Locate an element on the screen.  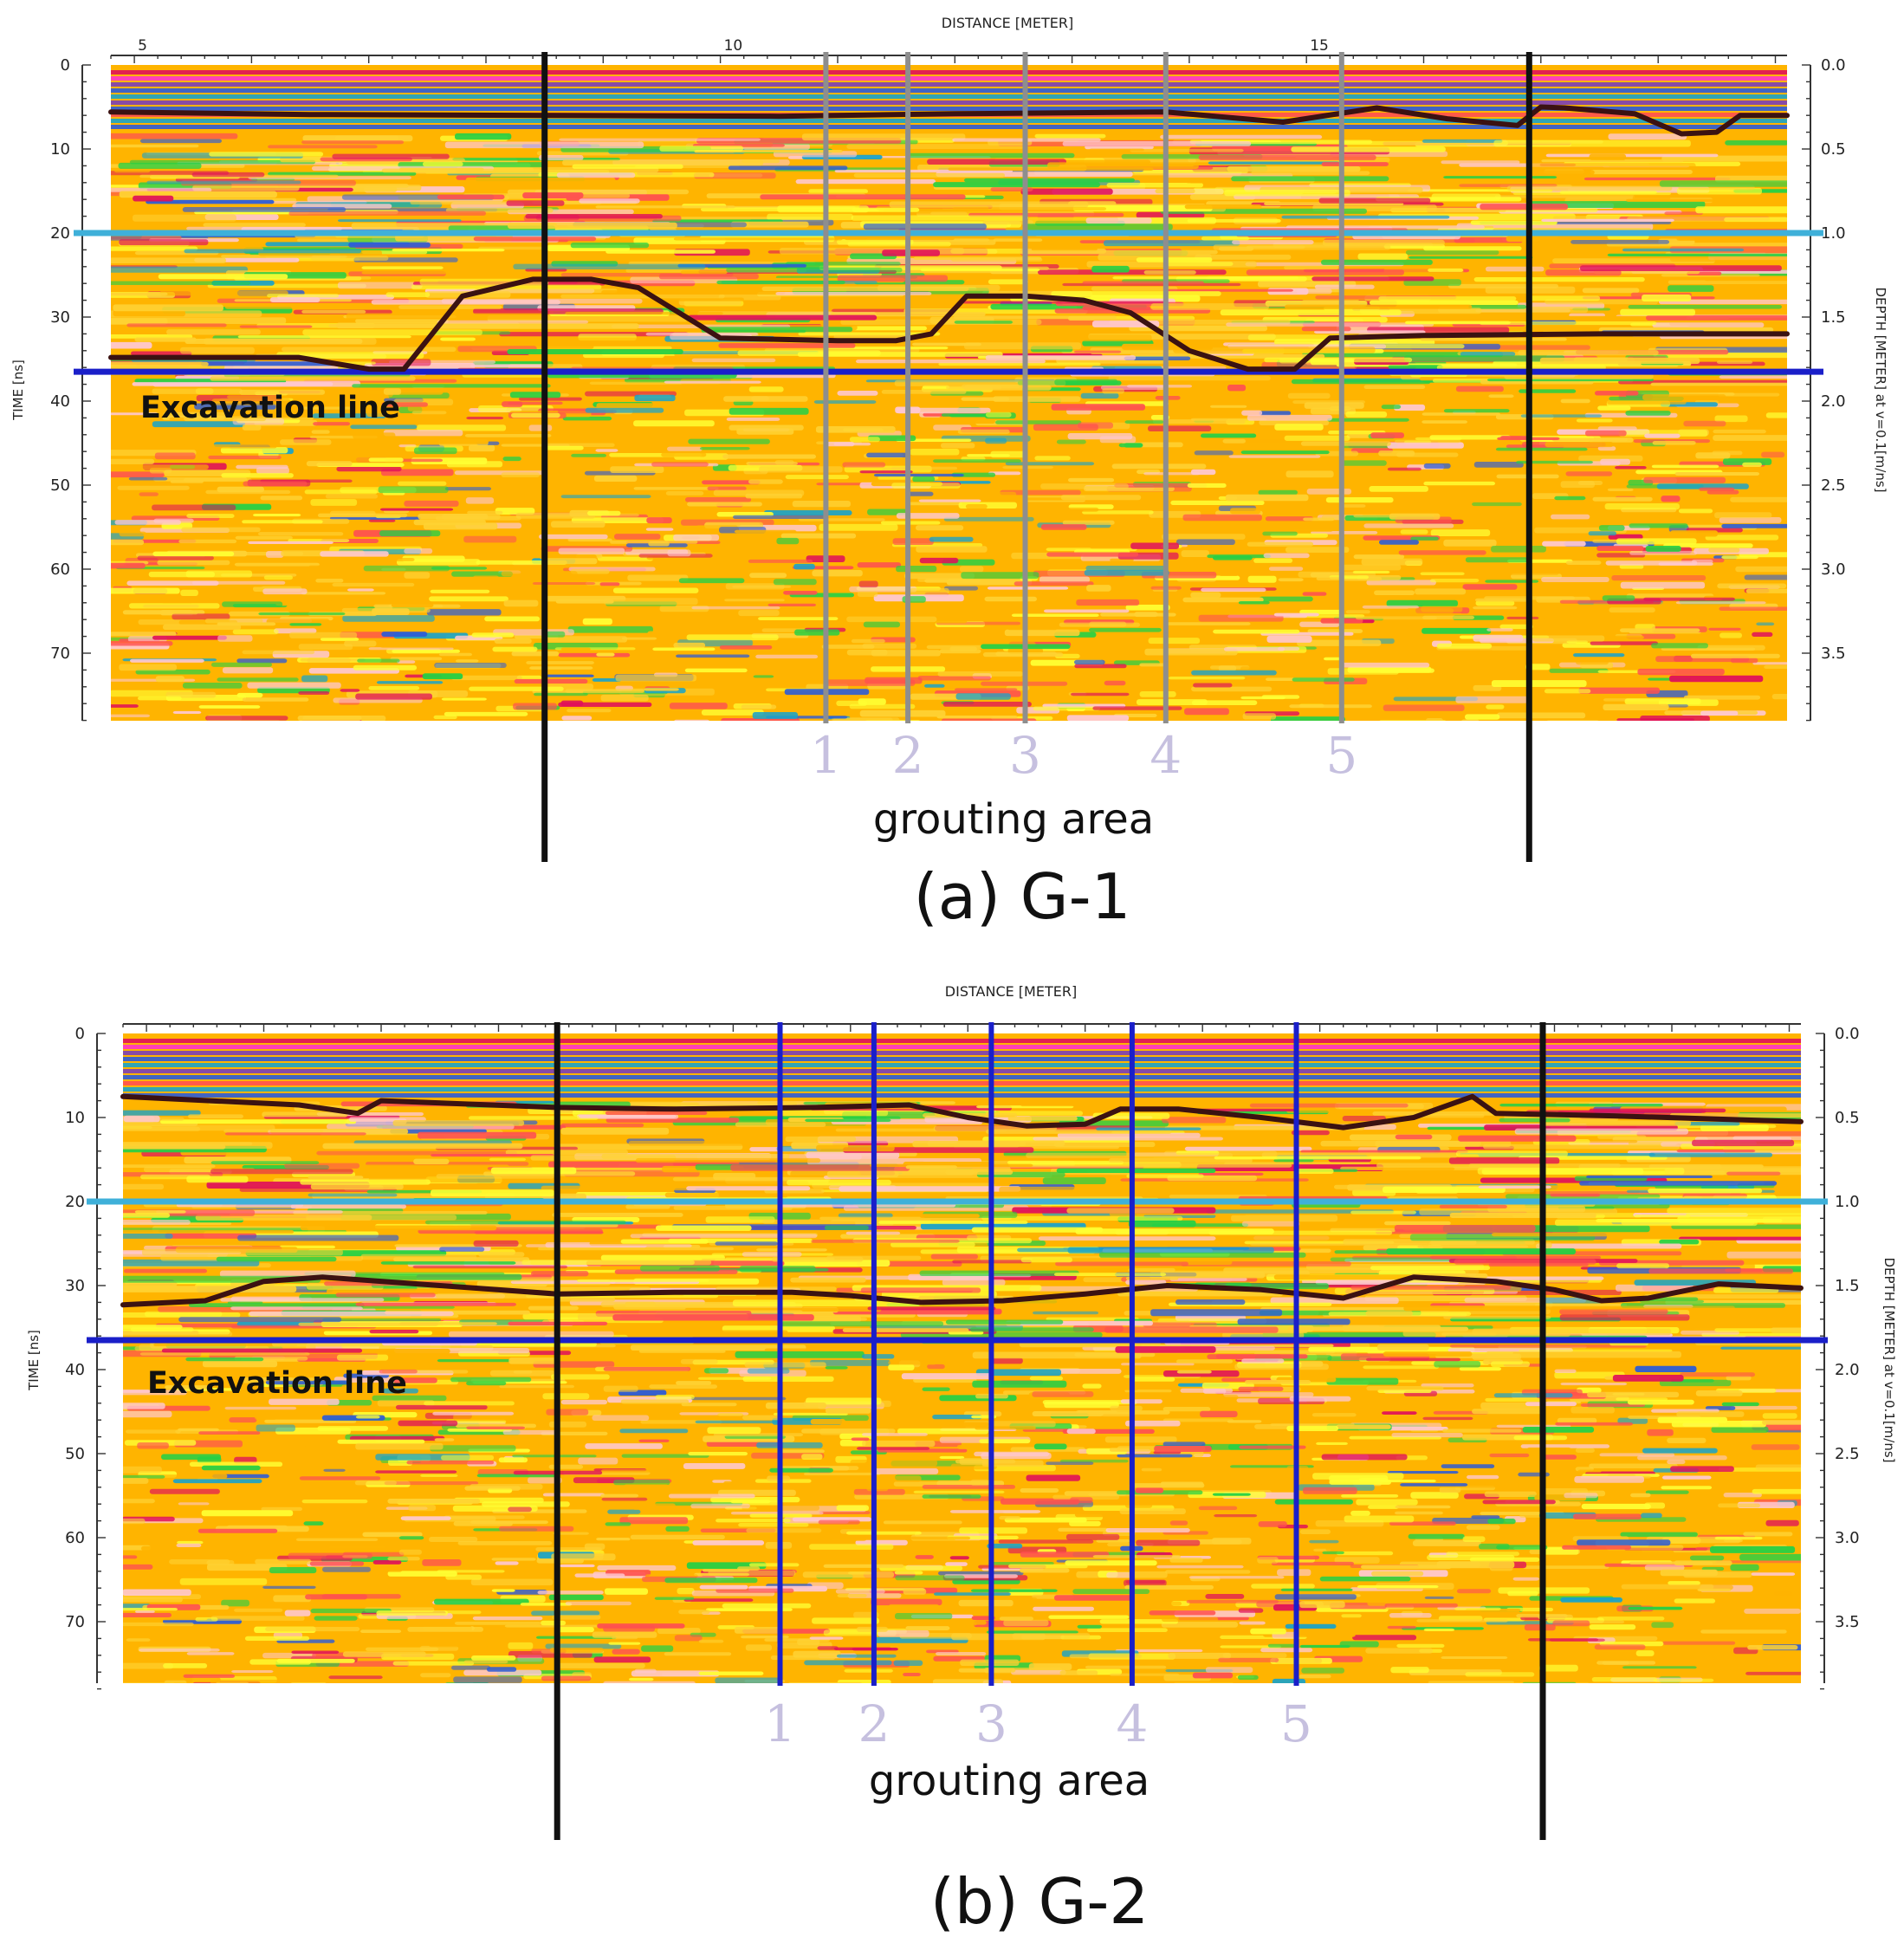
panel-caption: (a) G-1 is located at coordinates (1022, 896).